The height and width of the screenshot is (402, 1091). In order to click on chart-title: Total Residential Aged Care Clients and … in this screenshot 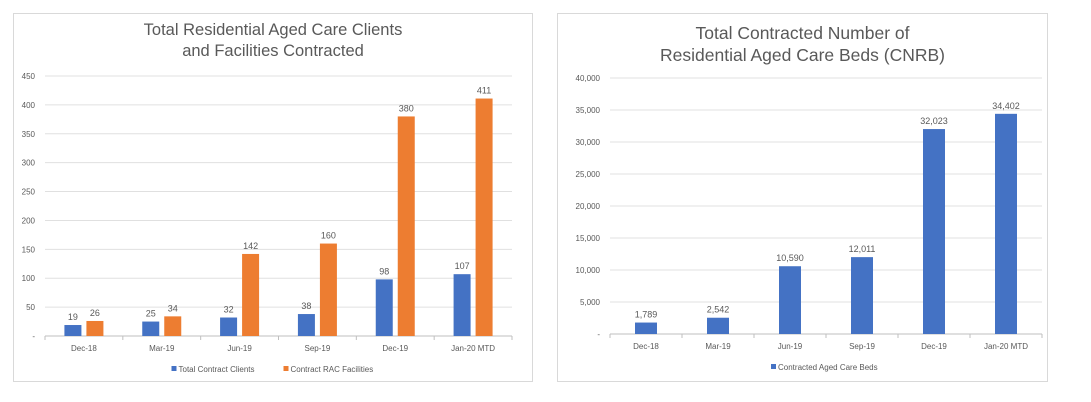, I will do `click(273, 41)`.